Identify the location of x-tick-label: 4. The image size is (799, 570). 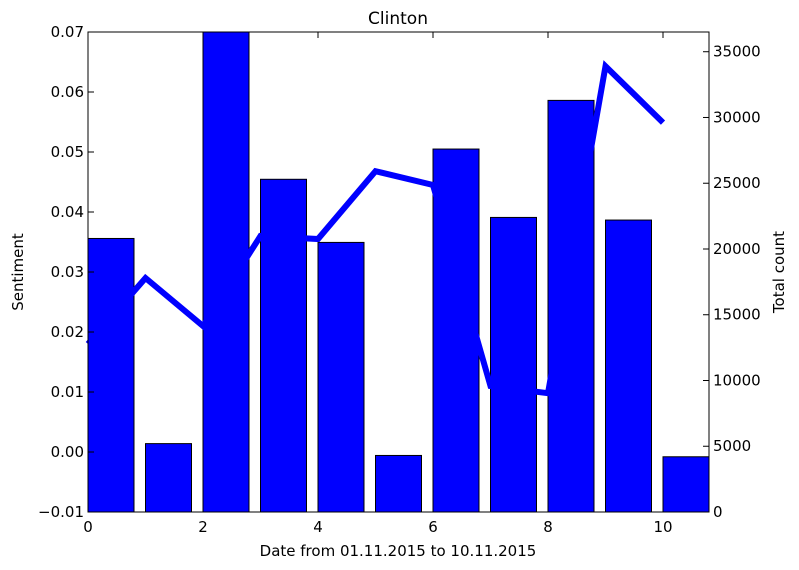
(318, 527).